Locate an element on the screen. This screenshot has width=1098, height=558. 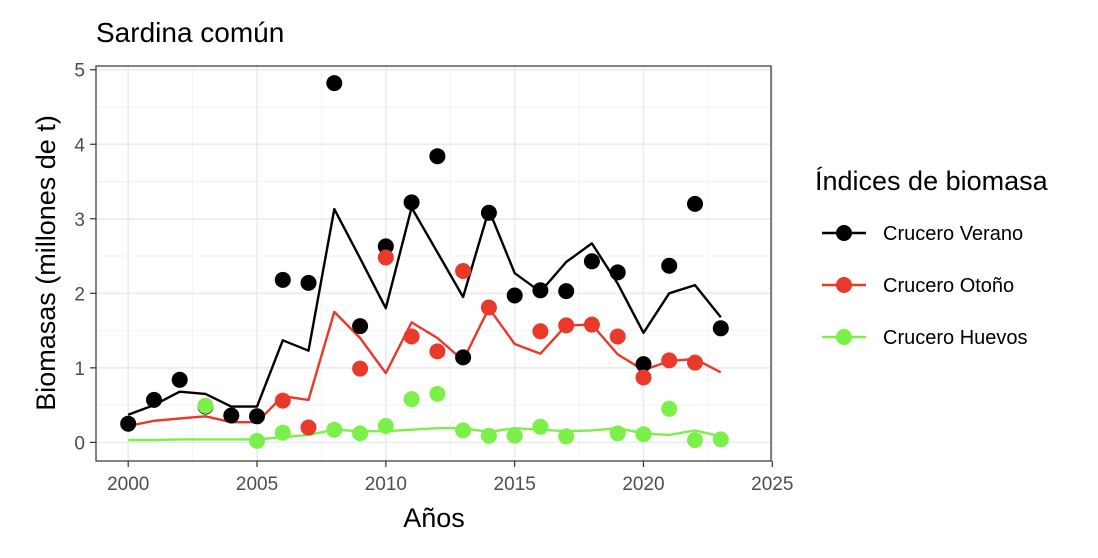
y-tick-label: 5 is located at coordinates (79, 71).